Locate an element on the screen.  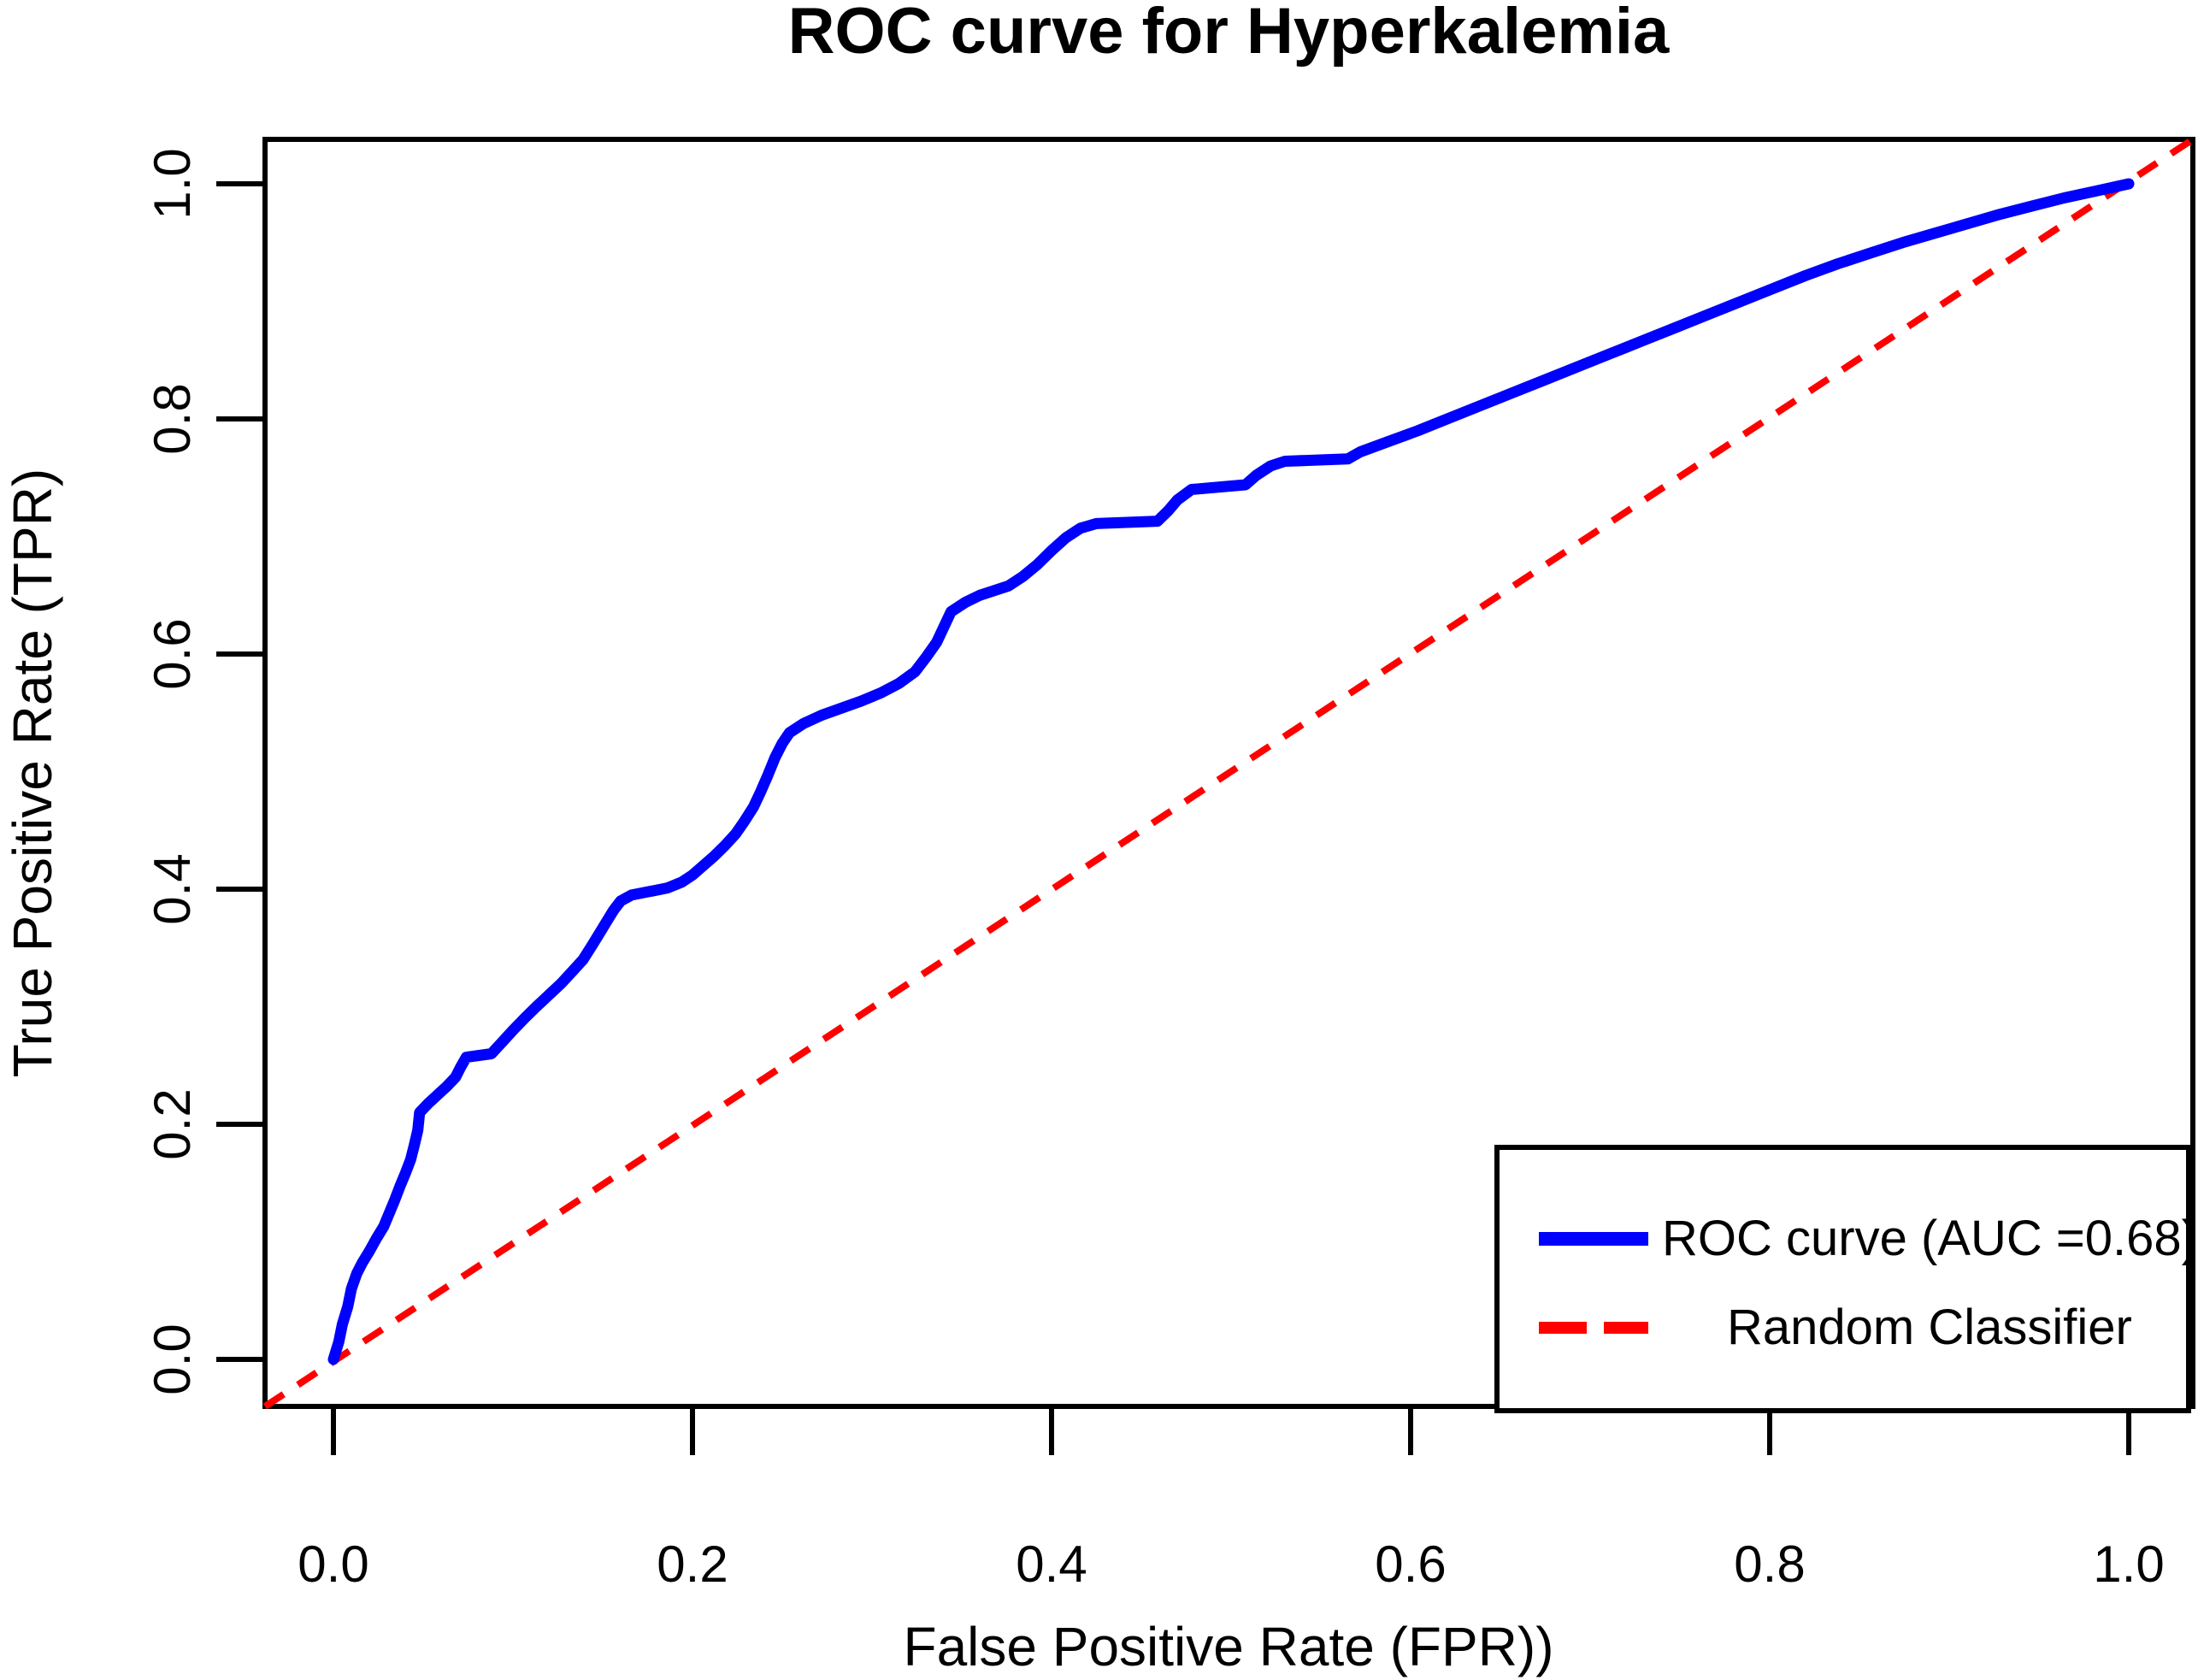
legend-roc-label: ROC curve (AUC =0.68) is located at coordinates (1930, 1238).